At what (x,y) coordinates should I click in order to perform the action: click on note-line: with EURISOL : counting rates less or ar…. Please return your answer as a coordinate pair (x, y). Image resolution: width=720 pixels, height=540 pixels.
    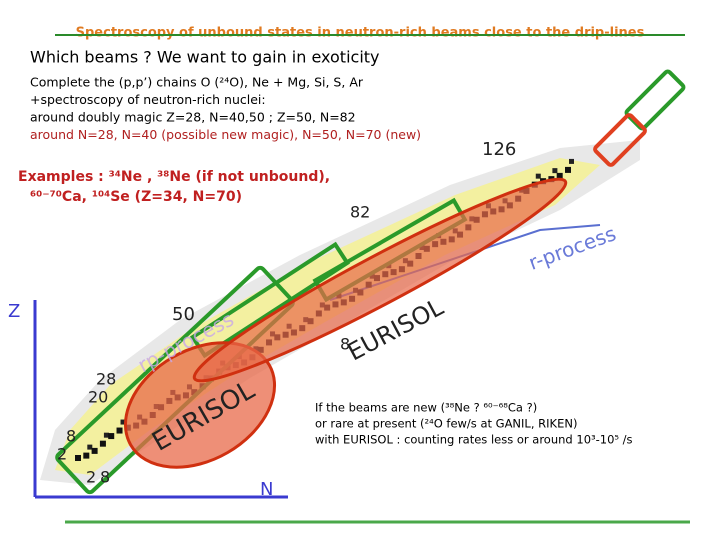
    Looking at the image, I should click on (474, 440).